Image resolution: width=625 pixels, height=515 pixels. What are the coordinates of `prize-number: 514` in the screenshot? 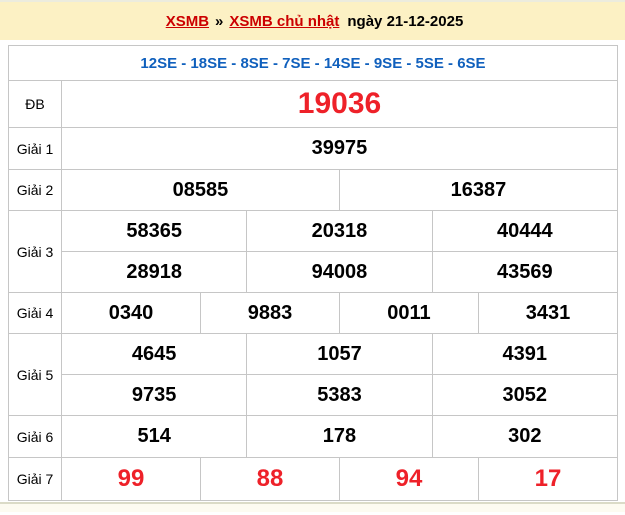 It's located at (154, 436).